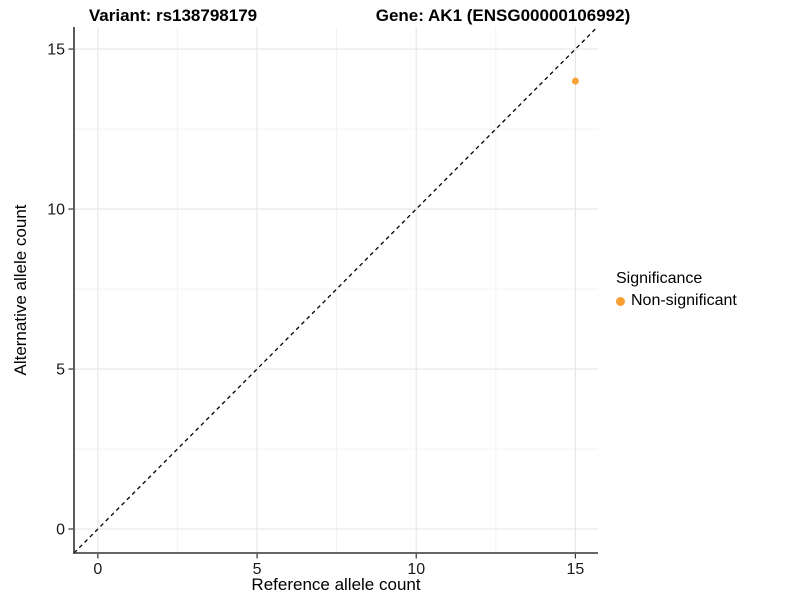 The image size is (800, 600). Describe the element at coordinates (659, 278) in the screenshot. I see `legend-title: Significance` at that location.